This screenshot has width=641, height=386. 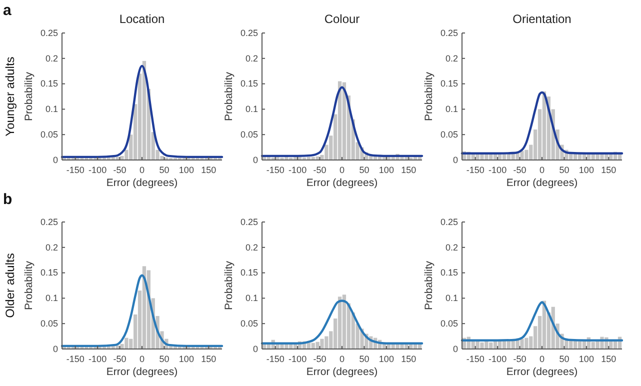 What do you see at coordinates (10, 96) in the screenshot?
I see `text: Younger adults` at bounding box center [10, 96].